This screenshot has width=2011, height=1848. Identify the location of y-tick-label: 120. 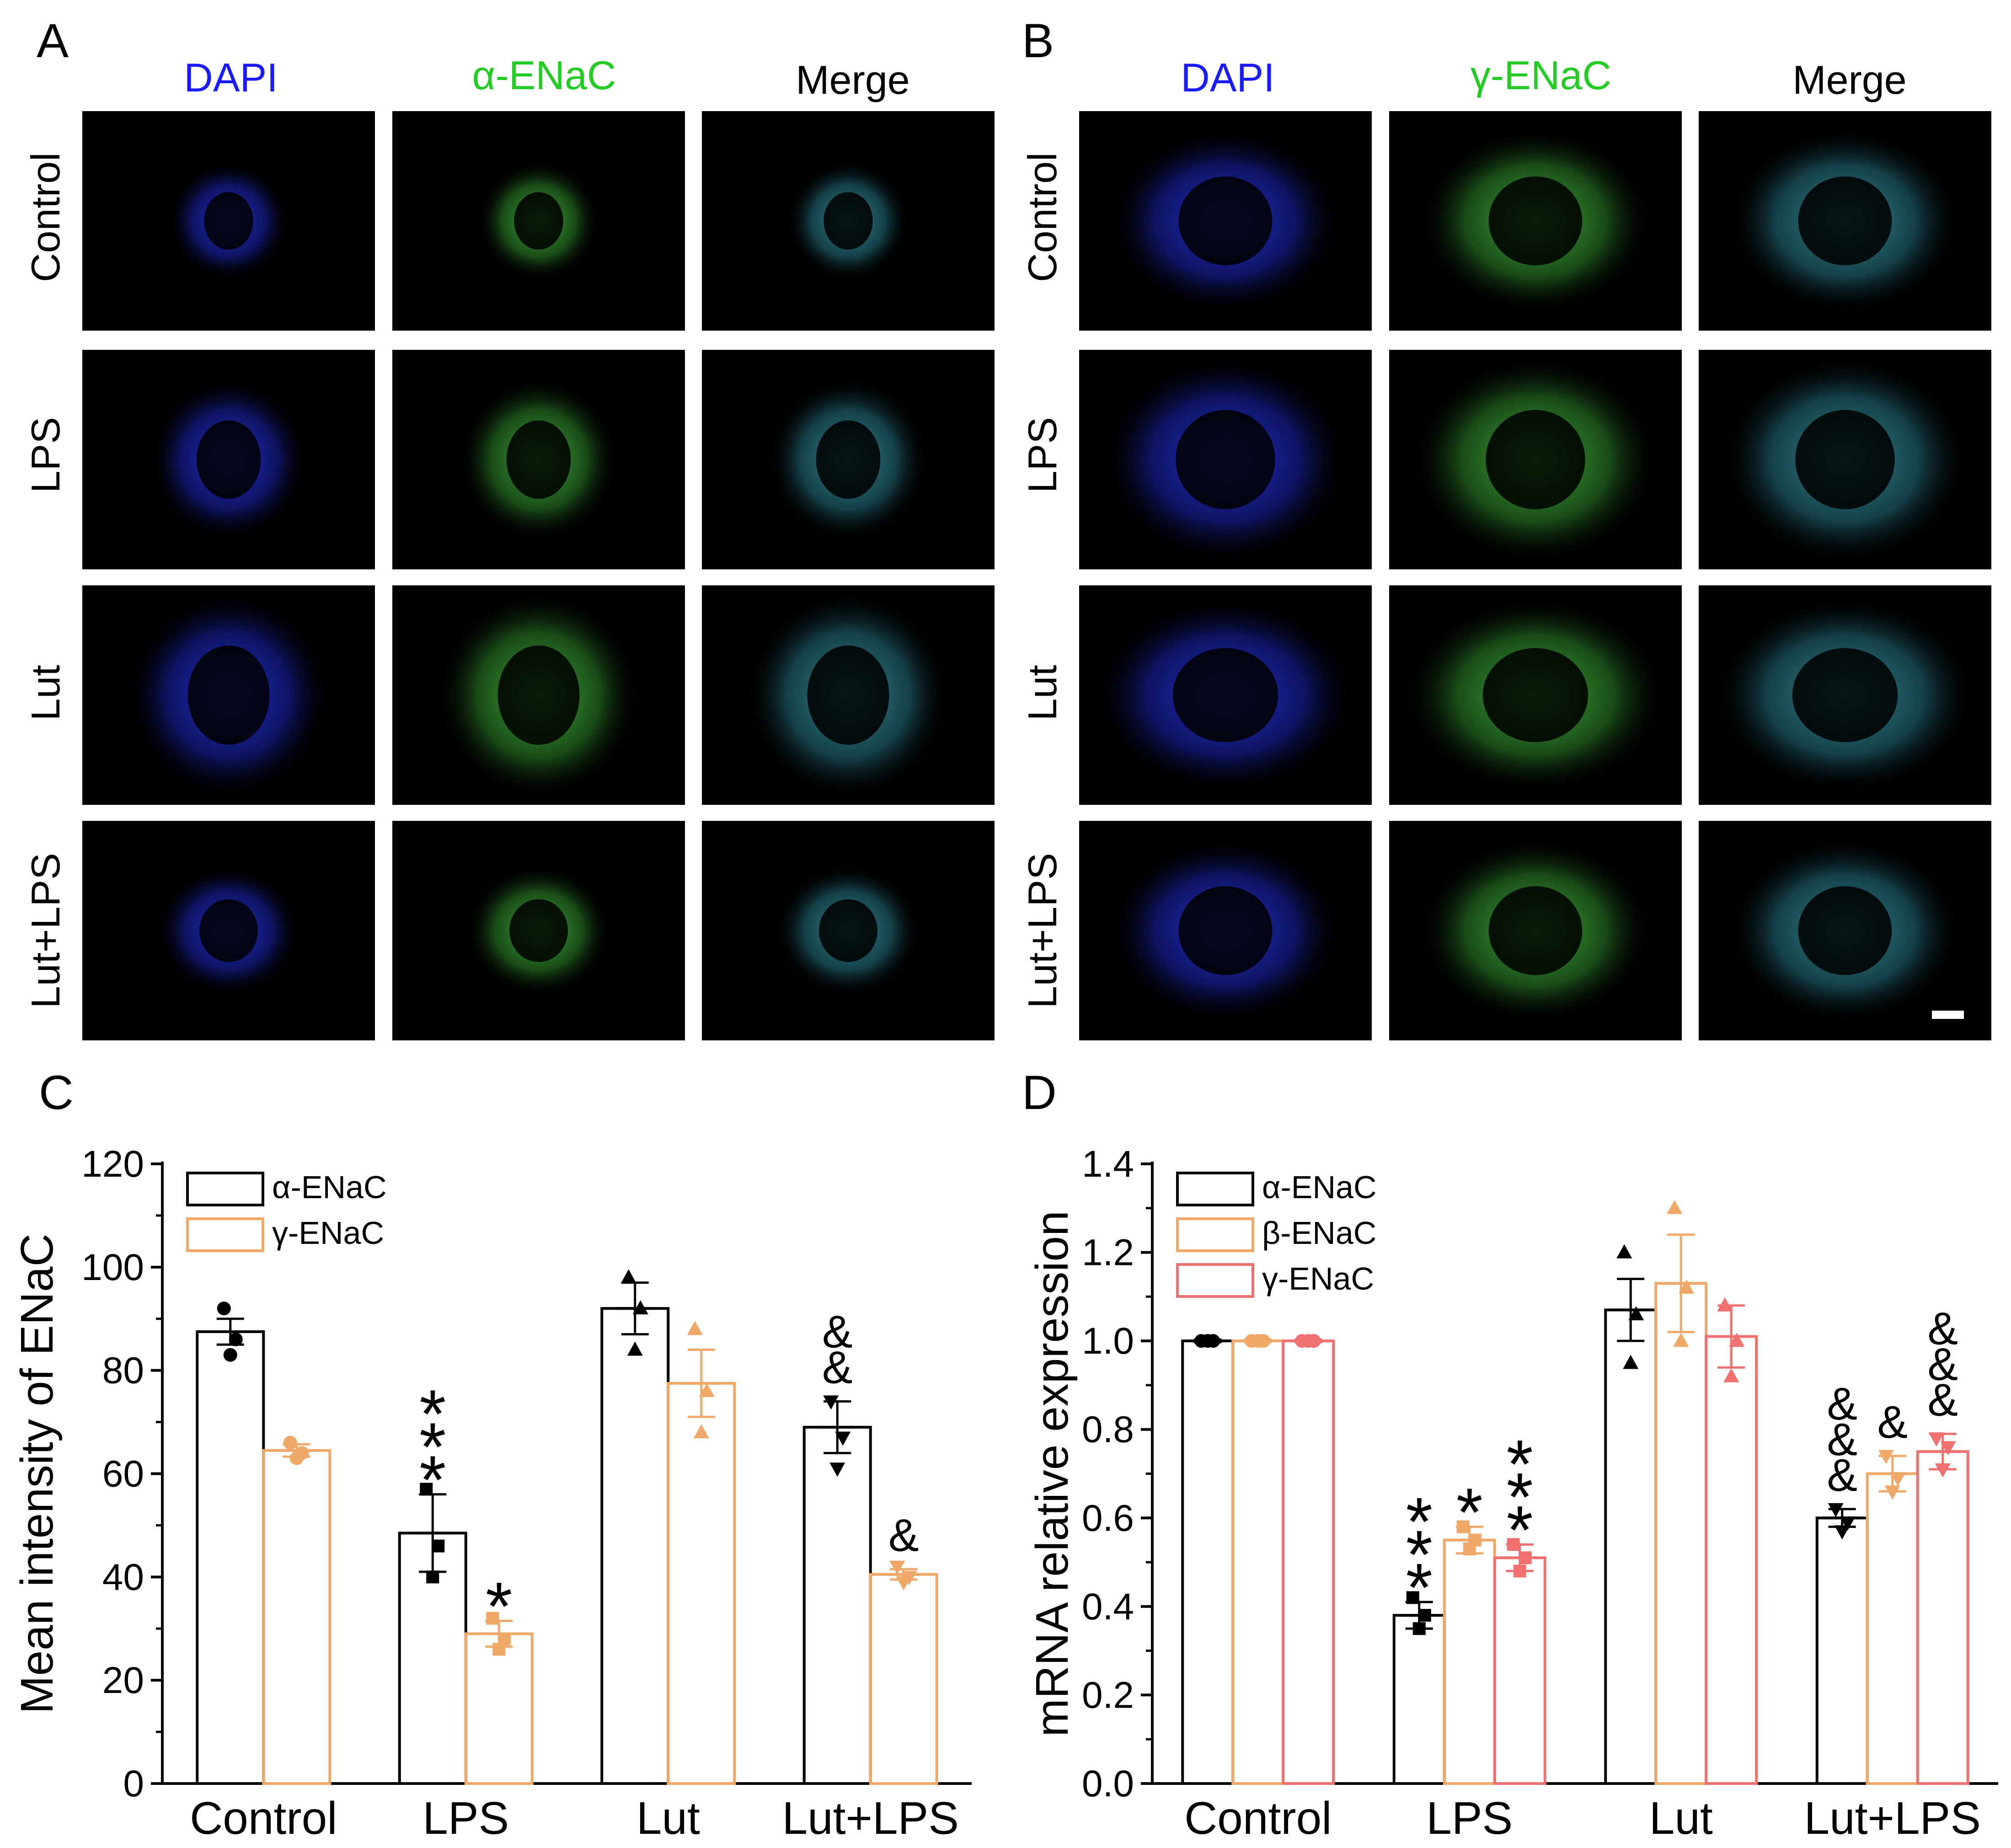
(112, 1164).